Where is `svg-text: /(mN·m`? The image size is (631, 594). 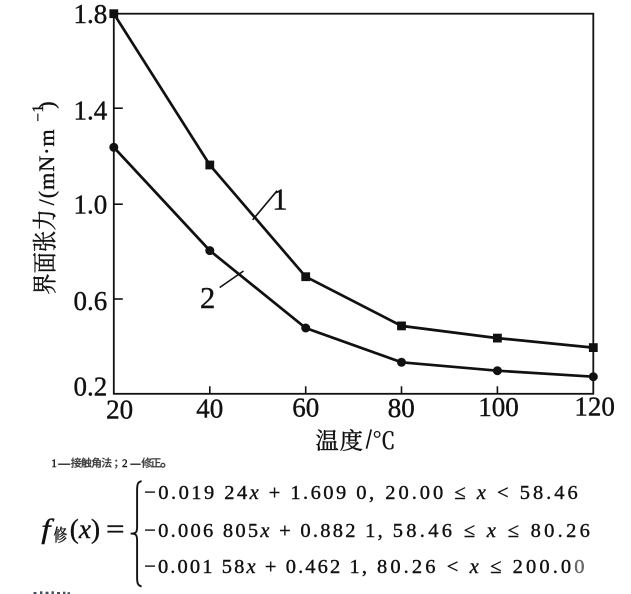 svg-text: /(mN·m is located at coordinates (46, 167).